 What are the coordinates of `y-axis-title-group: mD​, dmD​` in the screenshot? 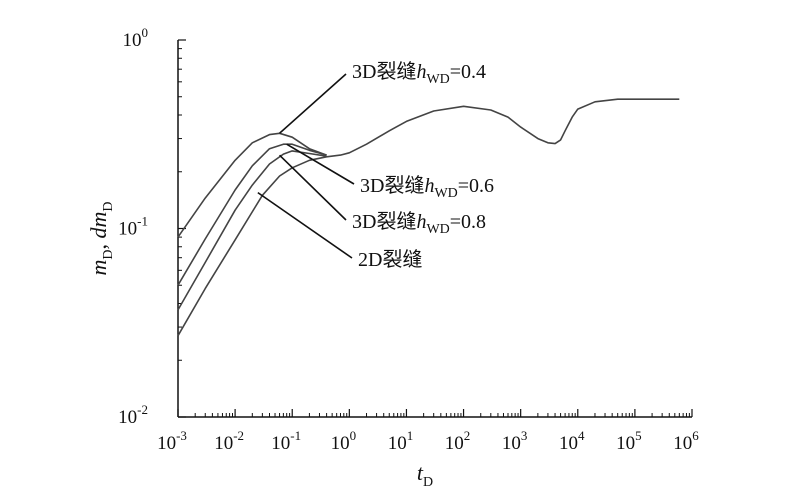 It's located at (101, 238).